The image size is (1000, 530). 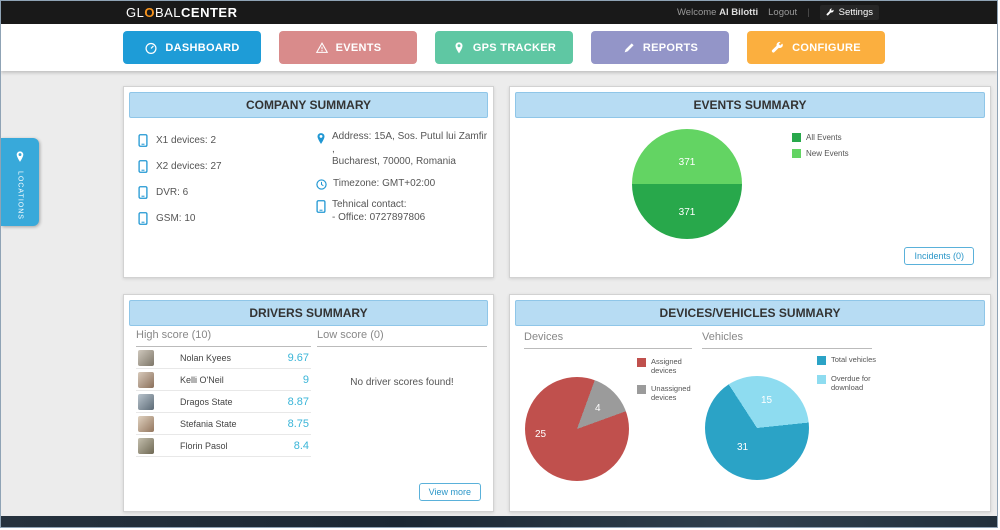 I want to click on pie-slice-value: 31, so click(x=743, y=447).